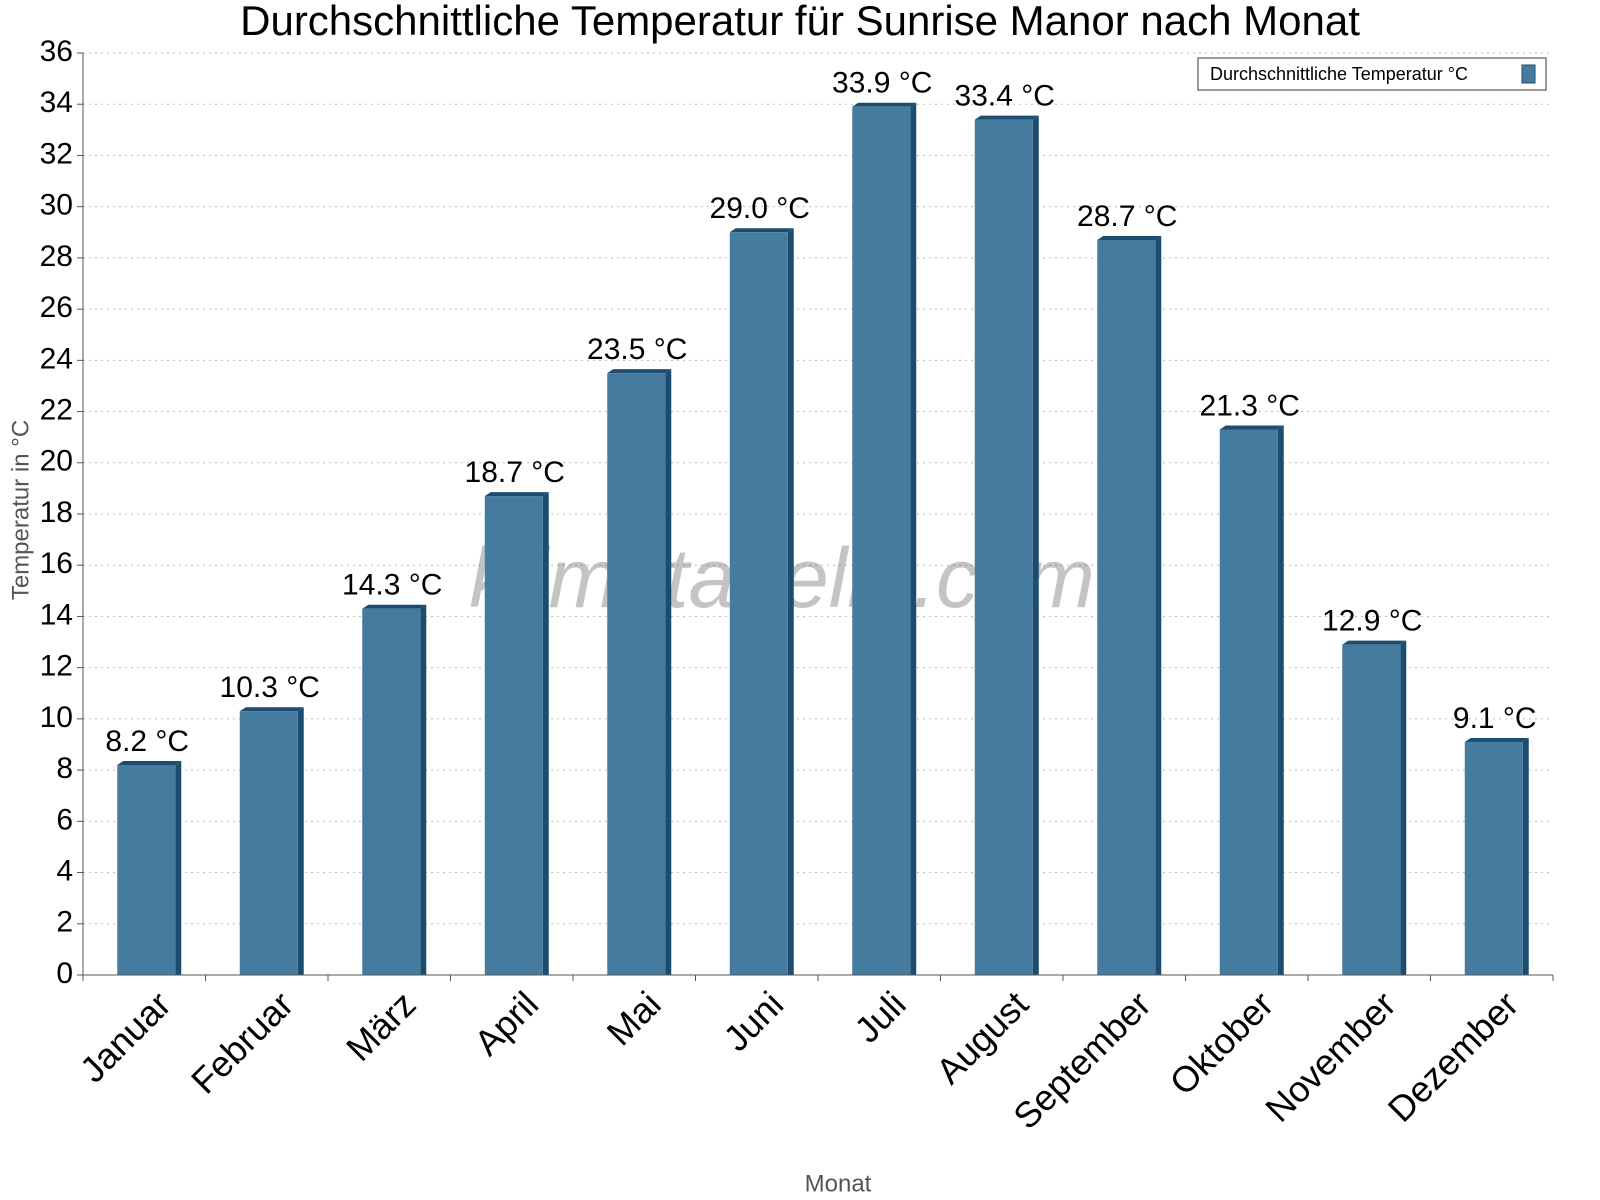 The image size is (1600, 1200). Describe the element at coordinates (1127, 216) in the screenshot. I see `value-label: 28.7 °C` at that location.